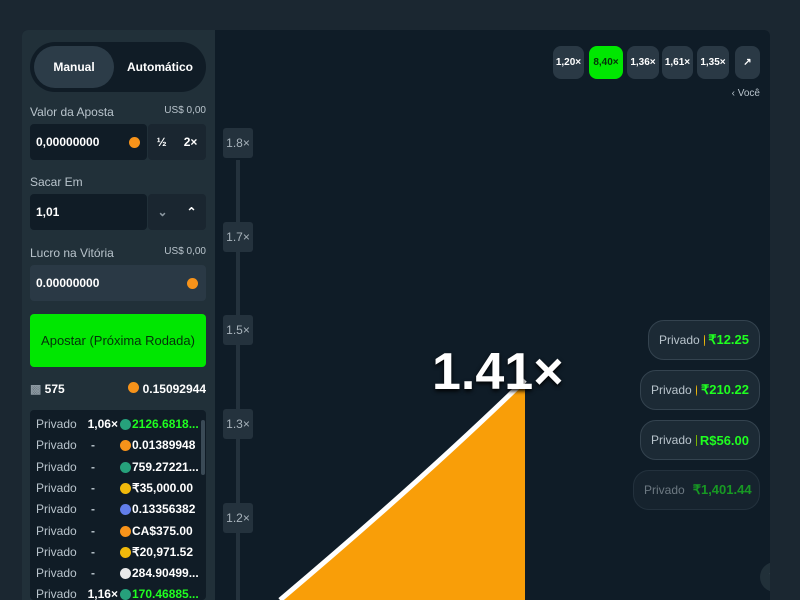  What do you see at coordinates (163, 551) in the screenshot?
I see `amount: ₹20,971.52` at bounding box center [163, 551].